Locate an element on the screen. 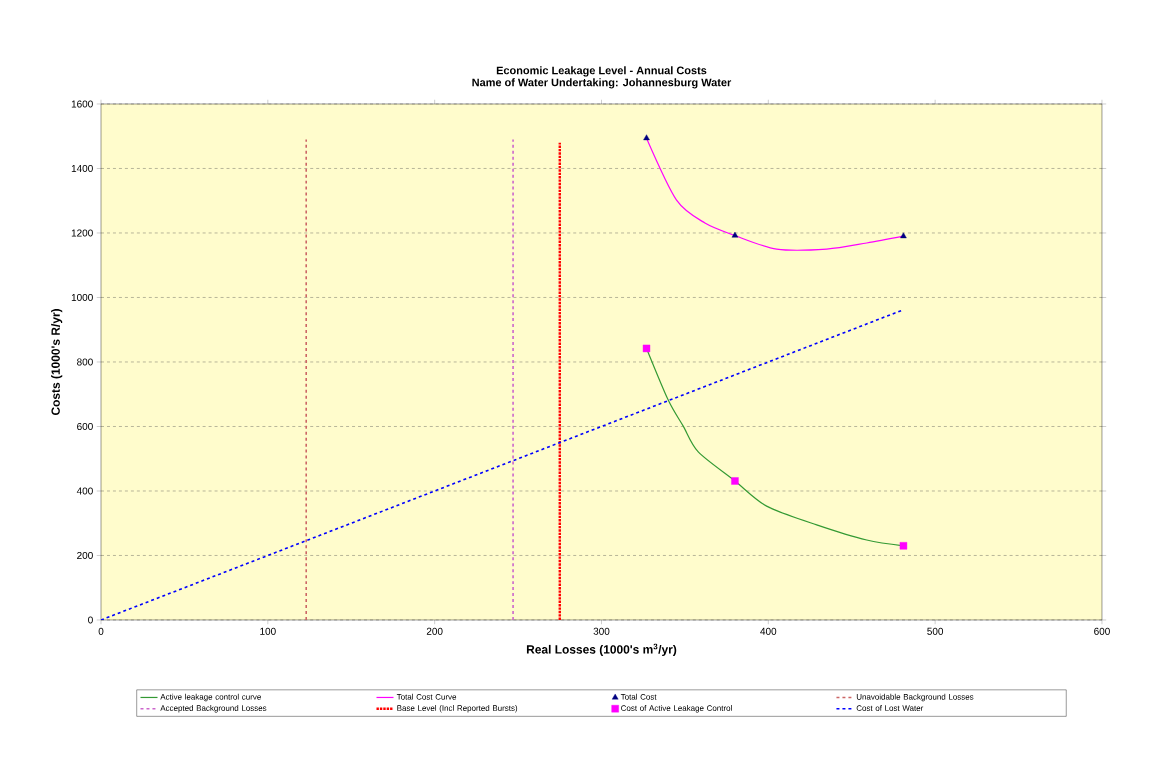 This screenshot has height=762, width=1166. y-tick-label: 1600 is located at coordinates (82, 104).